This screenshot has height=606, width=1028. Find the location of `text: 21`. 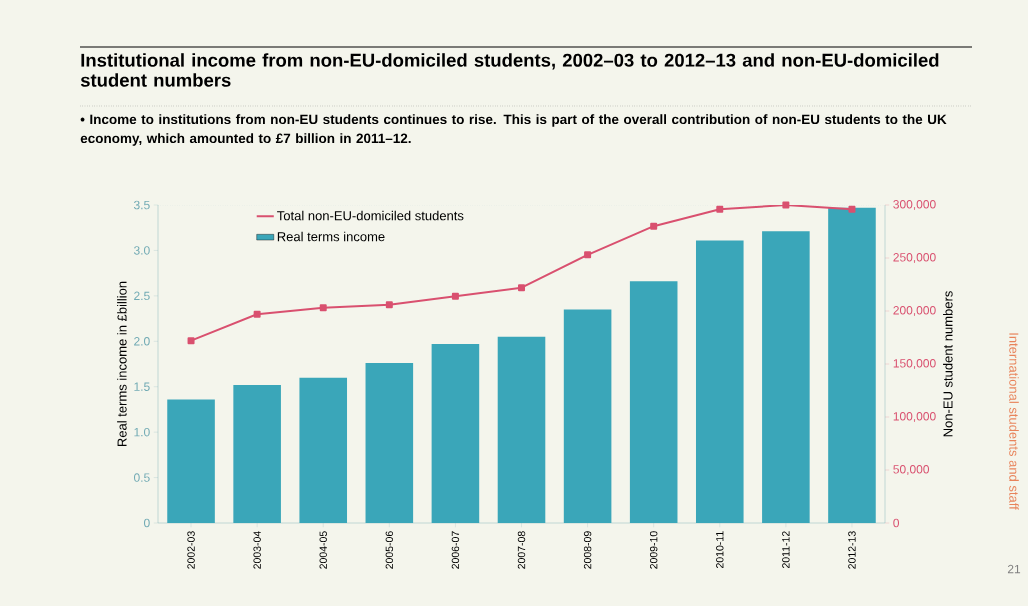

text: 21 is located at coordinates (1014, 569).